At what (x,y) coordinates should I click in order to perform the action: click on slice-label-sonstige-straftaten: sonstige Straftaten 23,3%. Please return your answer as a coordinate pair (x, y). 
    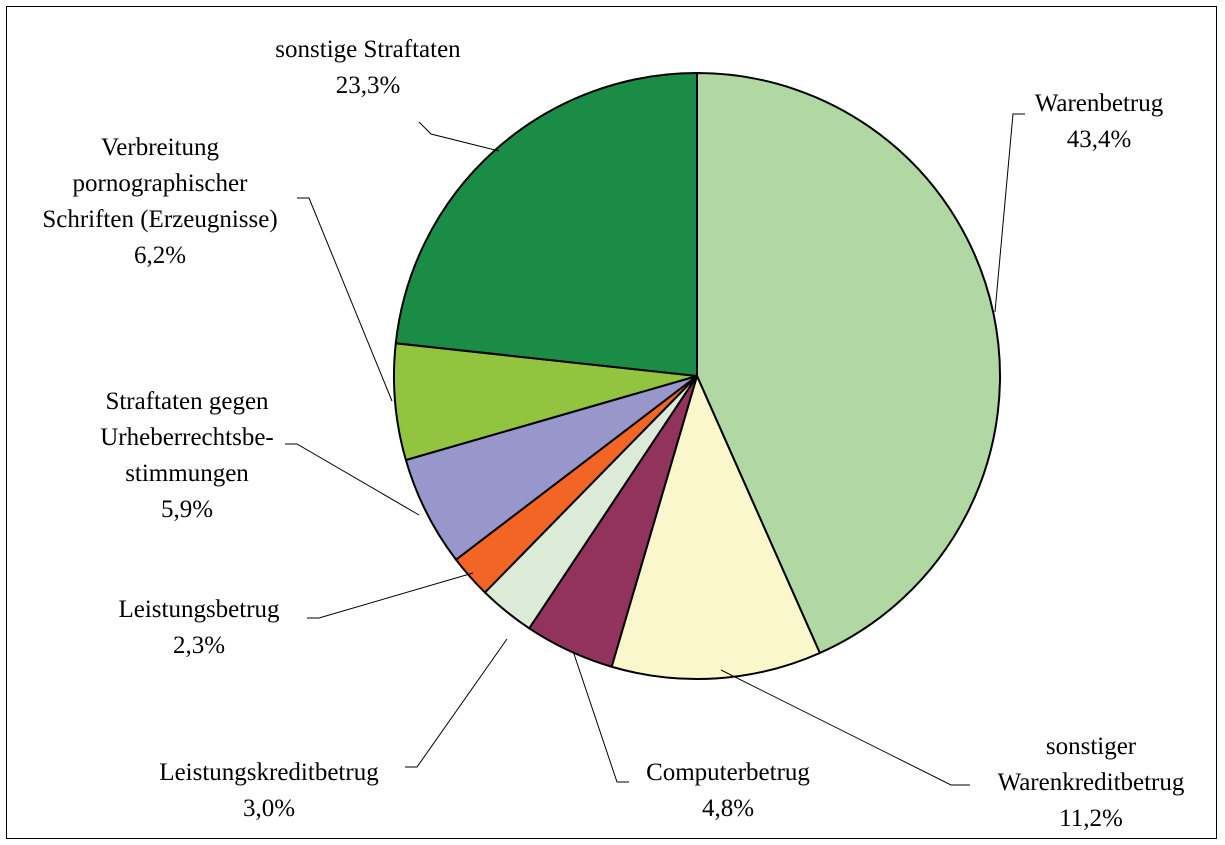
    Looking at the image, I should click on (368, 67).